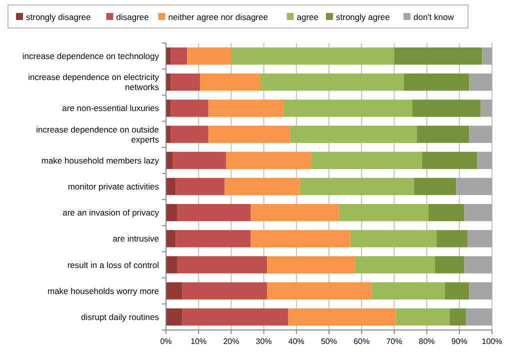 Image resolution: width=508 pixels, height=352 pixels. What do you see at coordinates (111, 213) in the screenshot?
I see `y-tick-label: are an invasion of privacy` at bounding box center [111, 213].